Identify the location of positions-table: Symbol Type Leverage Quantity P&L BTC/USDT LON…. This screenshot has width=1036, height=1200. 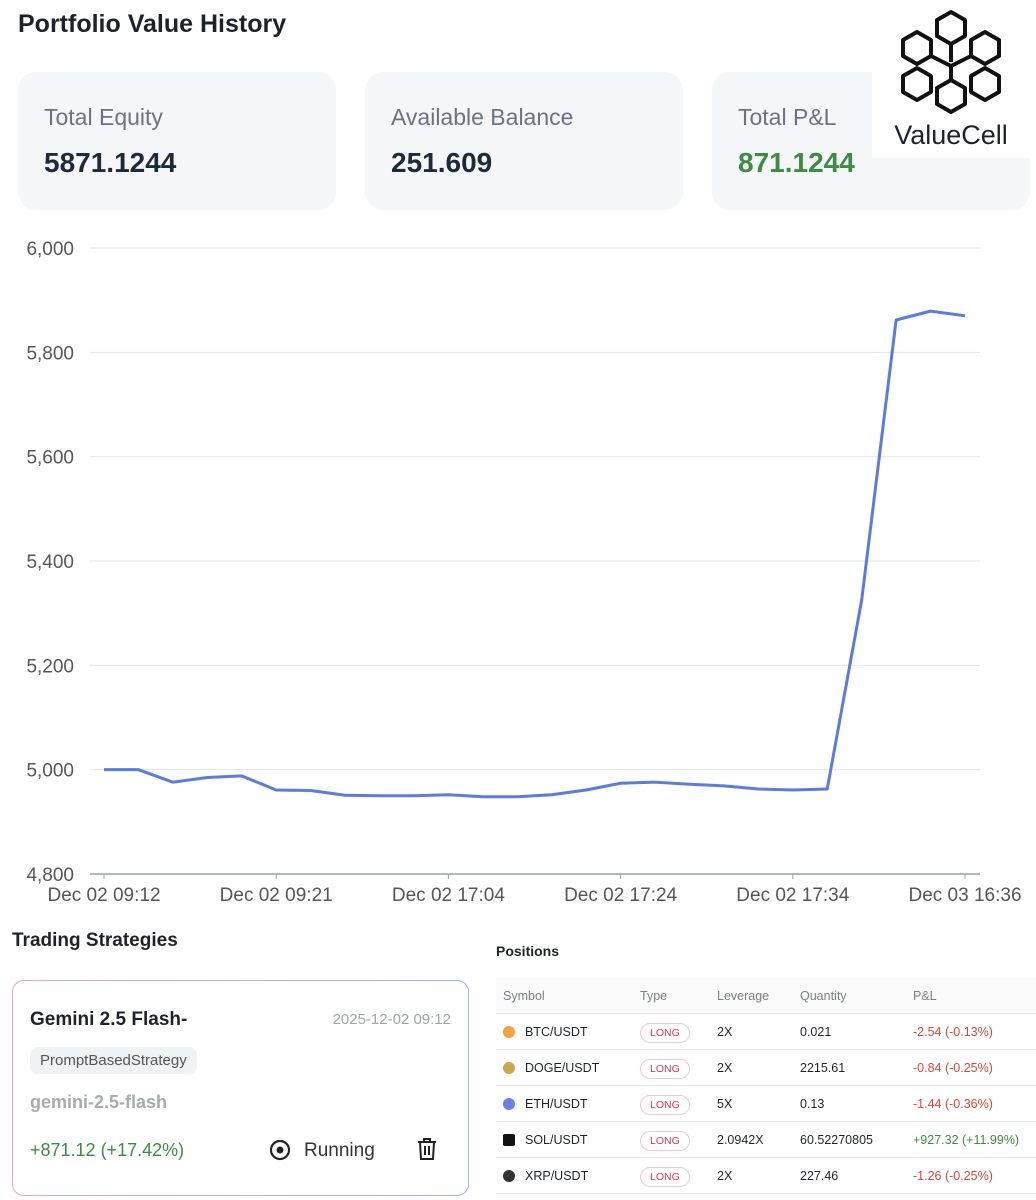
(766, 1086).